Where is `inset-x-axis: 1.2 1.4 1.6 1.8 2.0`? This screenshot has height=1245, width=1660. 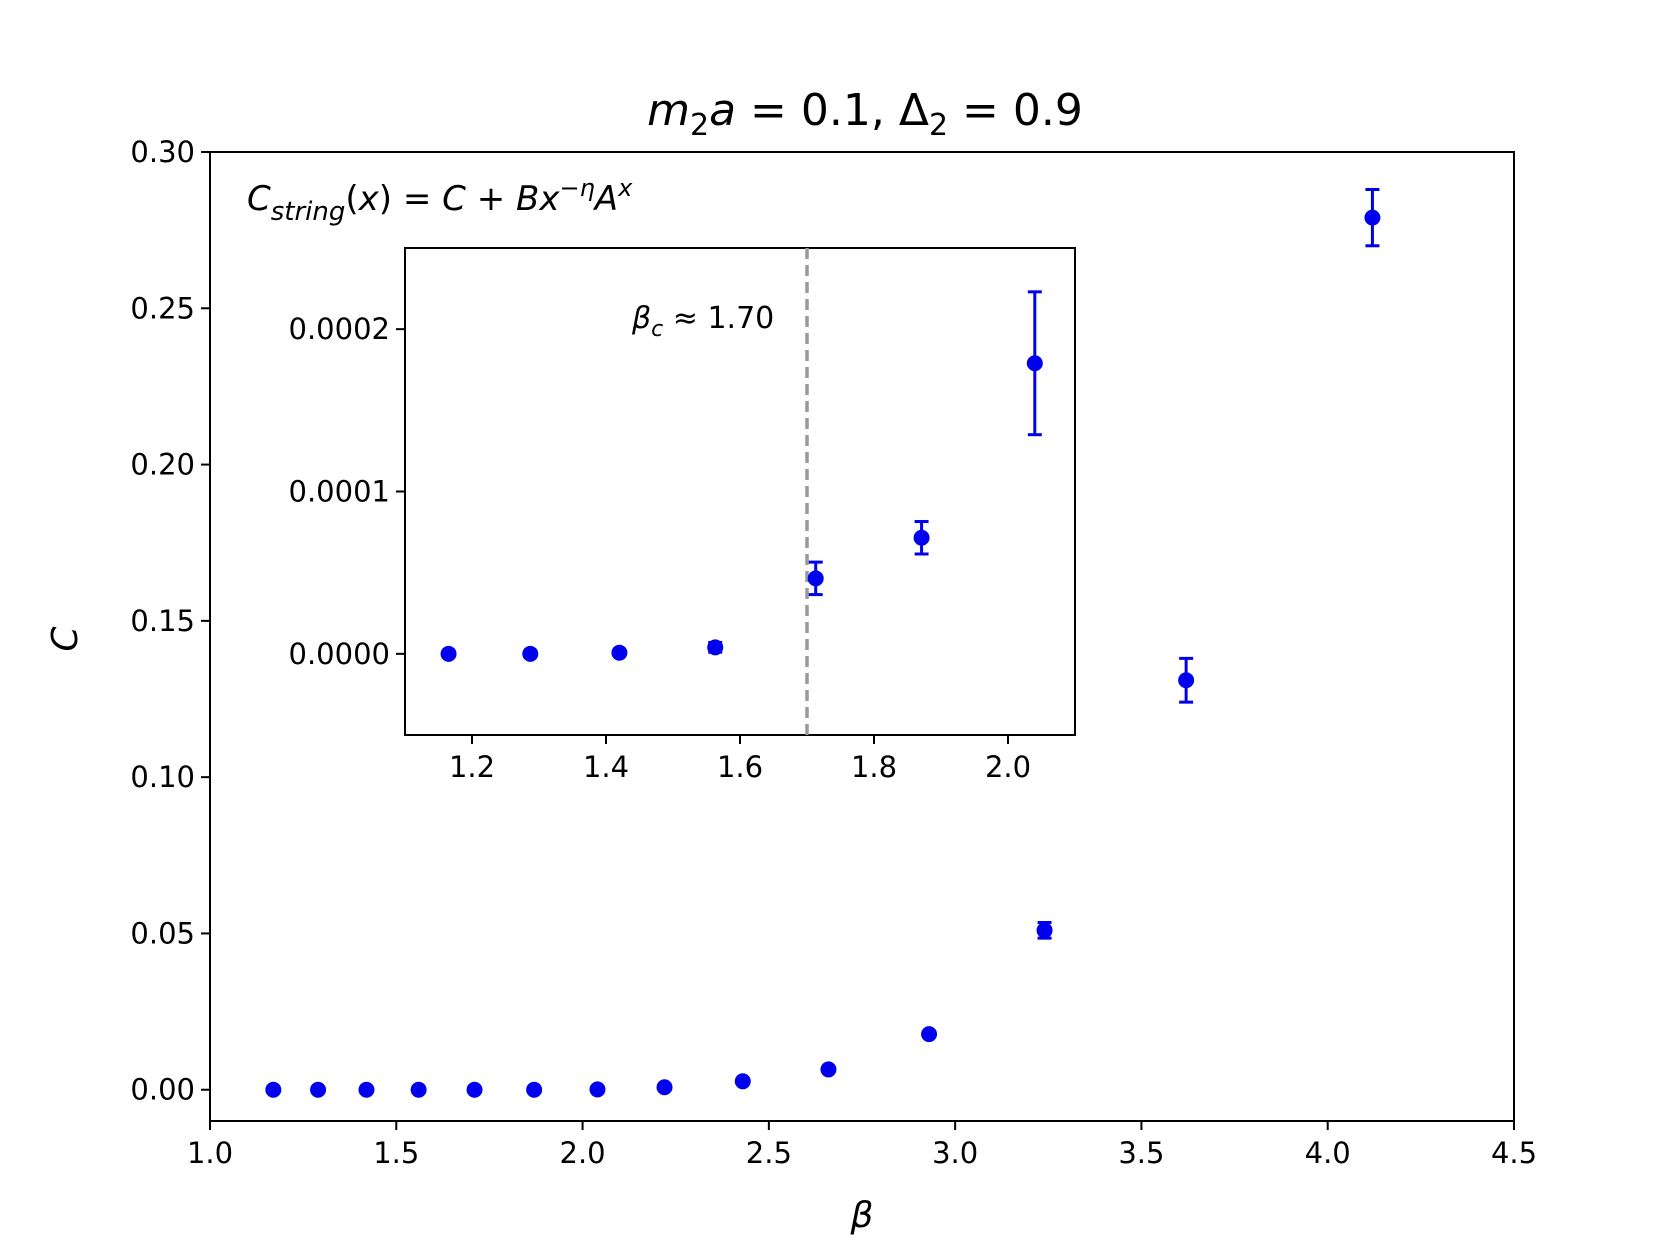
inset-x-axis: 1.2 1.4 1.6 1.8 2.0 is located at coordinates (740, 759).